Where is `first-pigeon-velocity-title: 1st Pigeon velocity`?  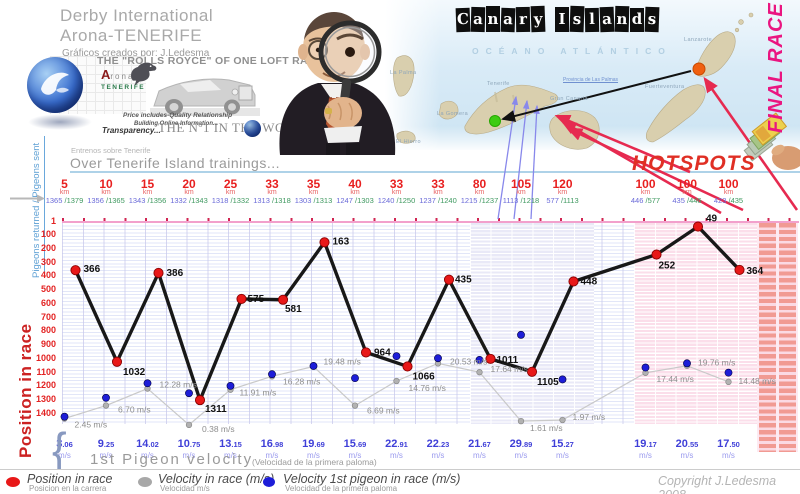
first-pigeon-velocity-title: 1st Pigeon velocity is located at coordinates (172, 459).